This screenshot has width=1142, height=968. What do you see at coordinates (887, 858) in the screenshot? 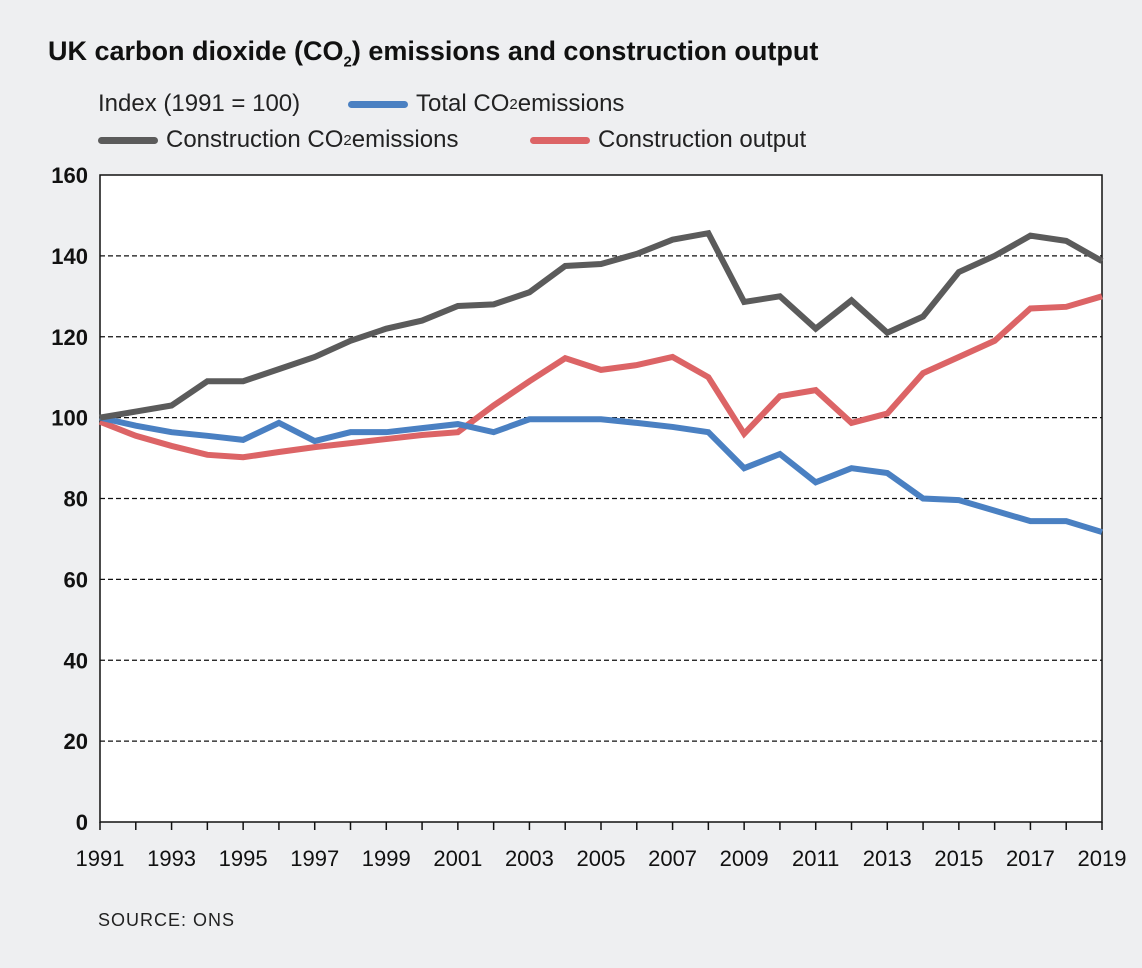
I see `x-tick-label: 2013` at bounding box center [887, 858].